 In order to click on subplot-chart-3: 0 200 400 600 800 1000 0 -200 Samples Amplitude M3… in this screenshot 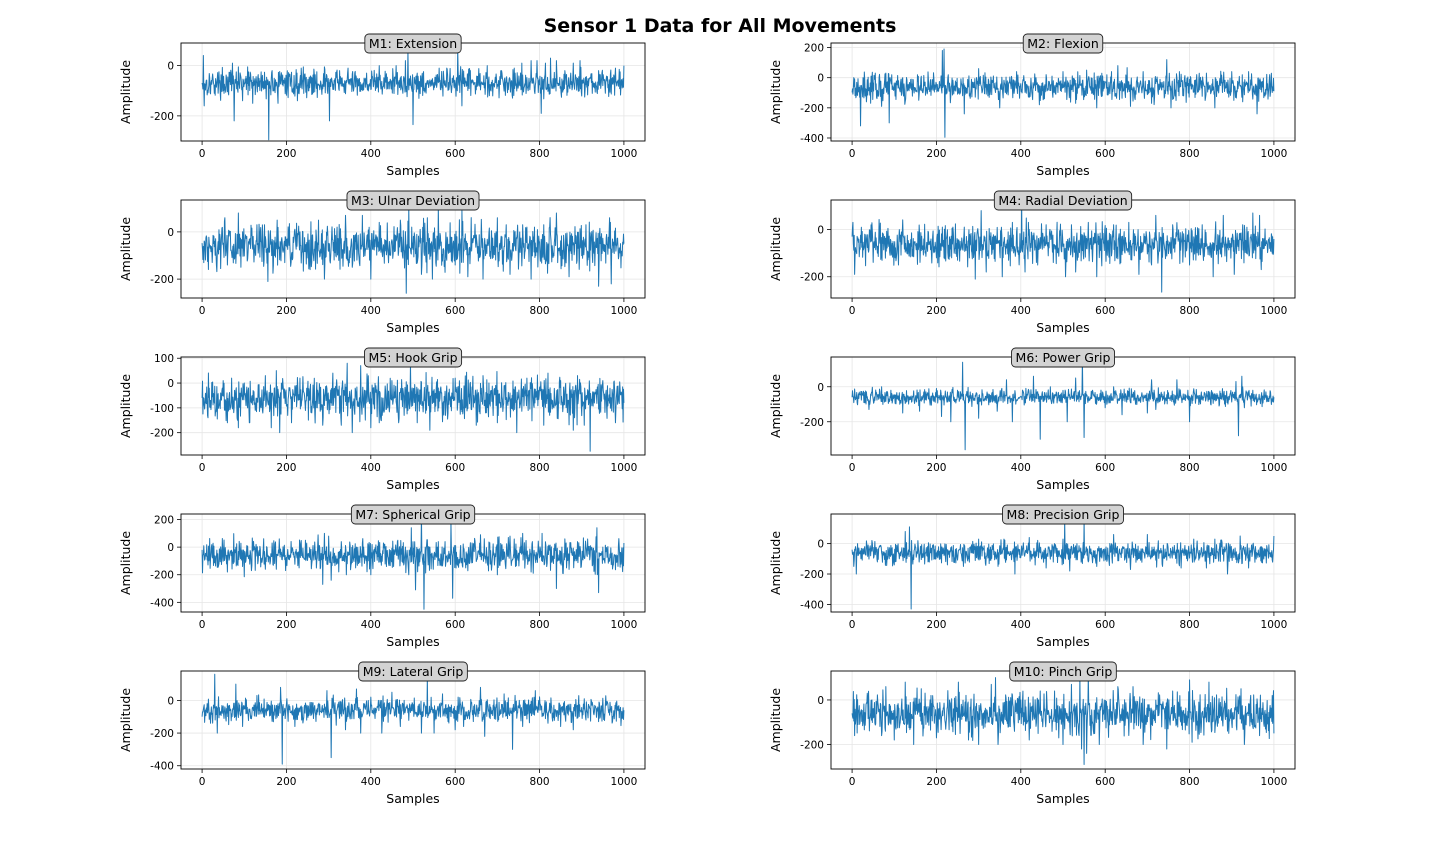, I will do `click(382, 262)`.